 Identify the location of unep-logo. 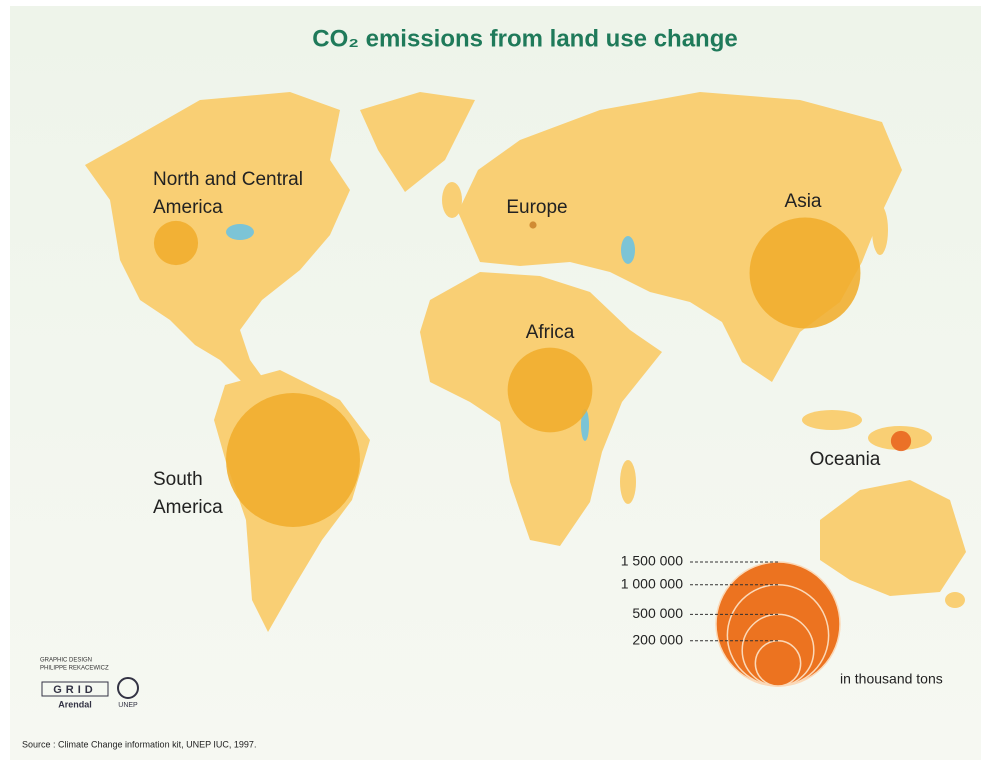
(128, 688).